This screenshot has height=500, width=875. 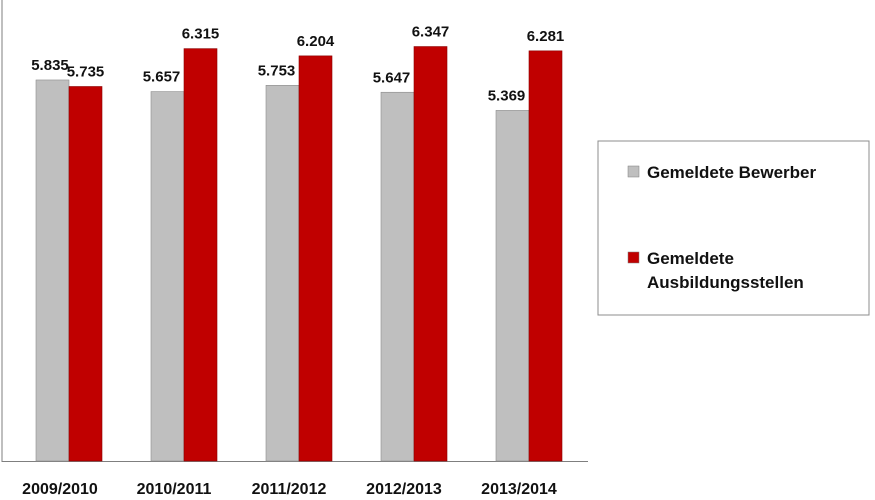 What do you see at coordinates (315, 258) in the screenshot?
I see `bar-gemeldete-ausbildungsstellen-2011-2012` at bounding box center [315, 258].